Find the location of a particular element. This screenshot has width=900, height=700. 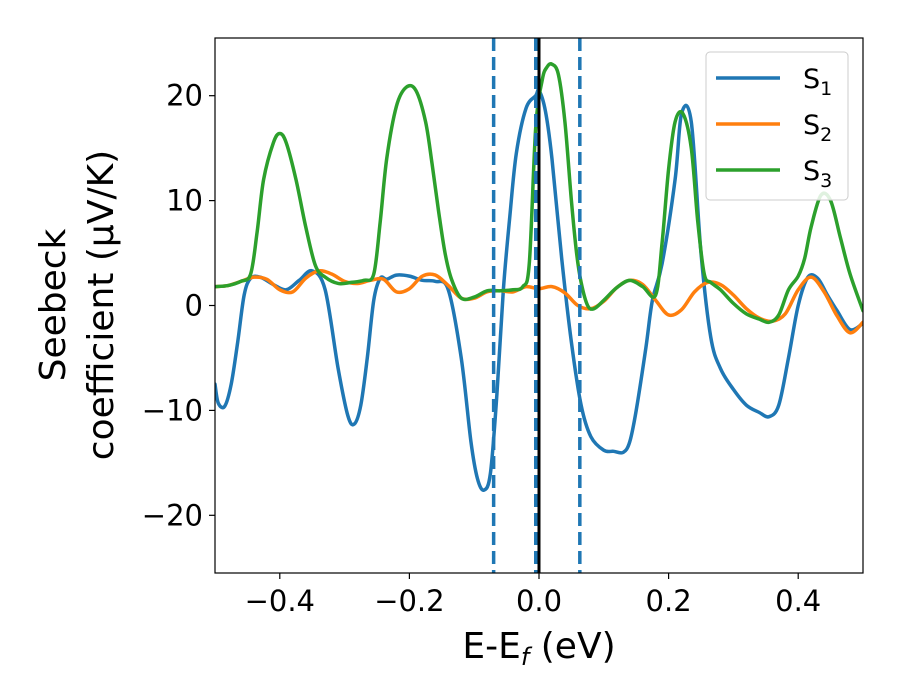

x-tick-label: 0.0 is located at coordinates (539, 601).